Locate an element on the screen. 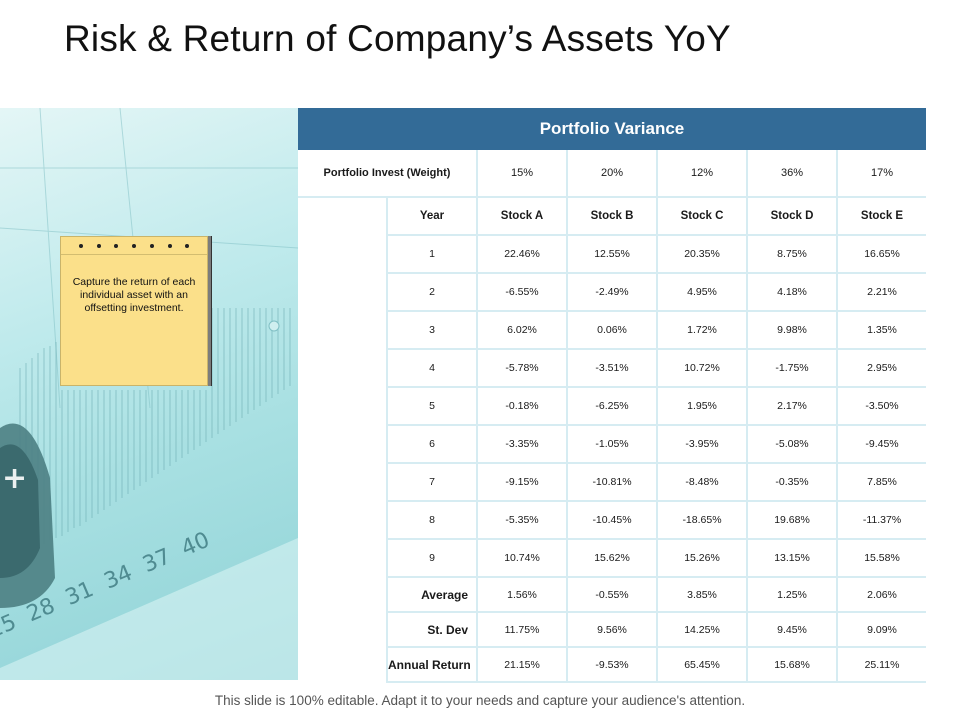 Image resolution: width=960 pixels, height=720 pixels. year-cell: 1 is located at coordinates (432, 254).